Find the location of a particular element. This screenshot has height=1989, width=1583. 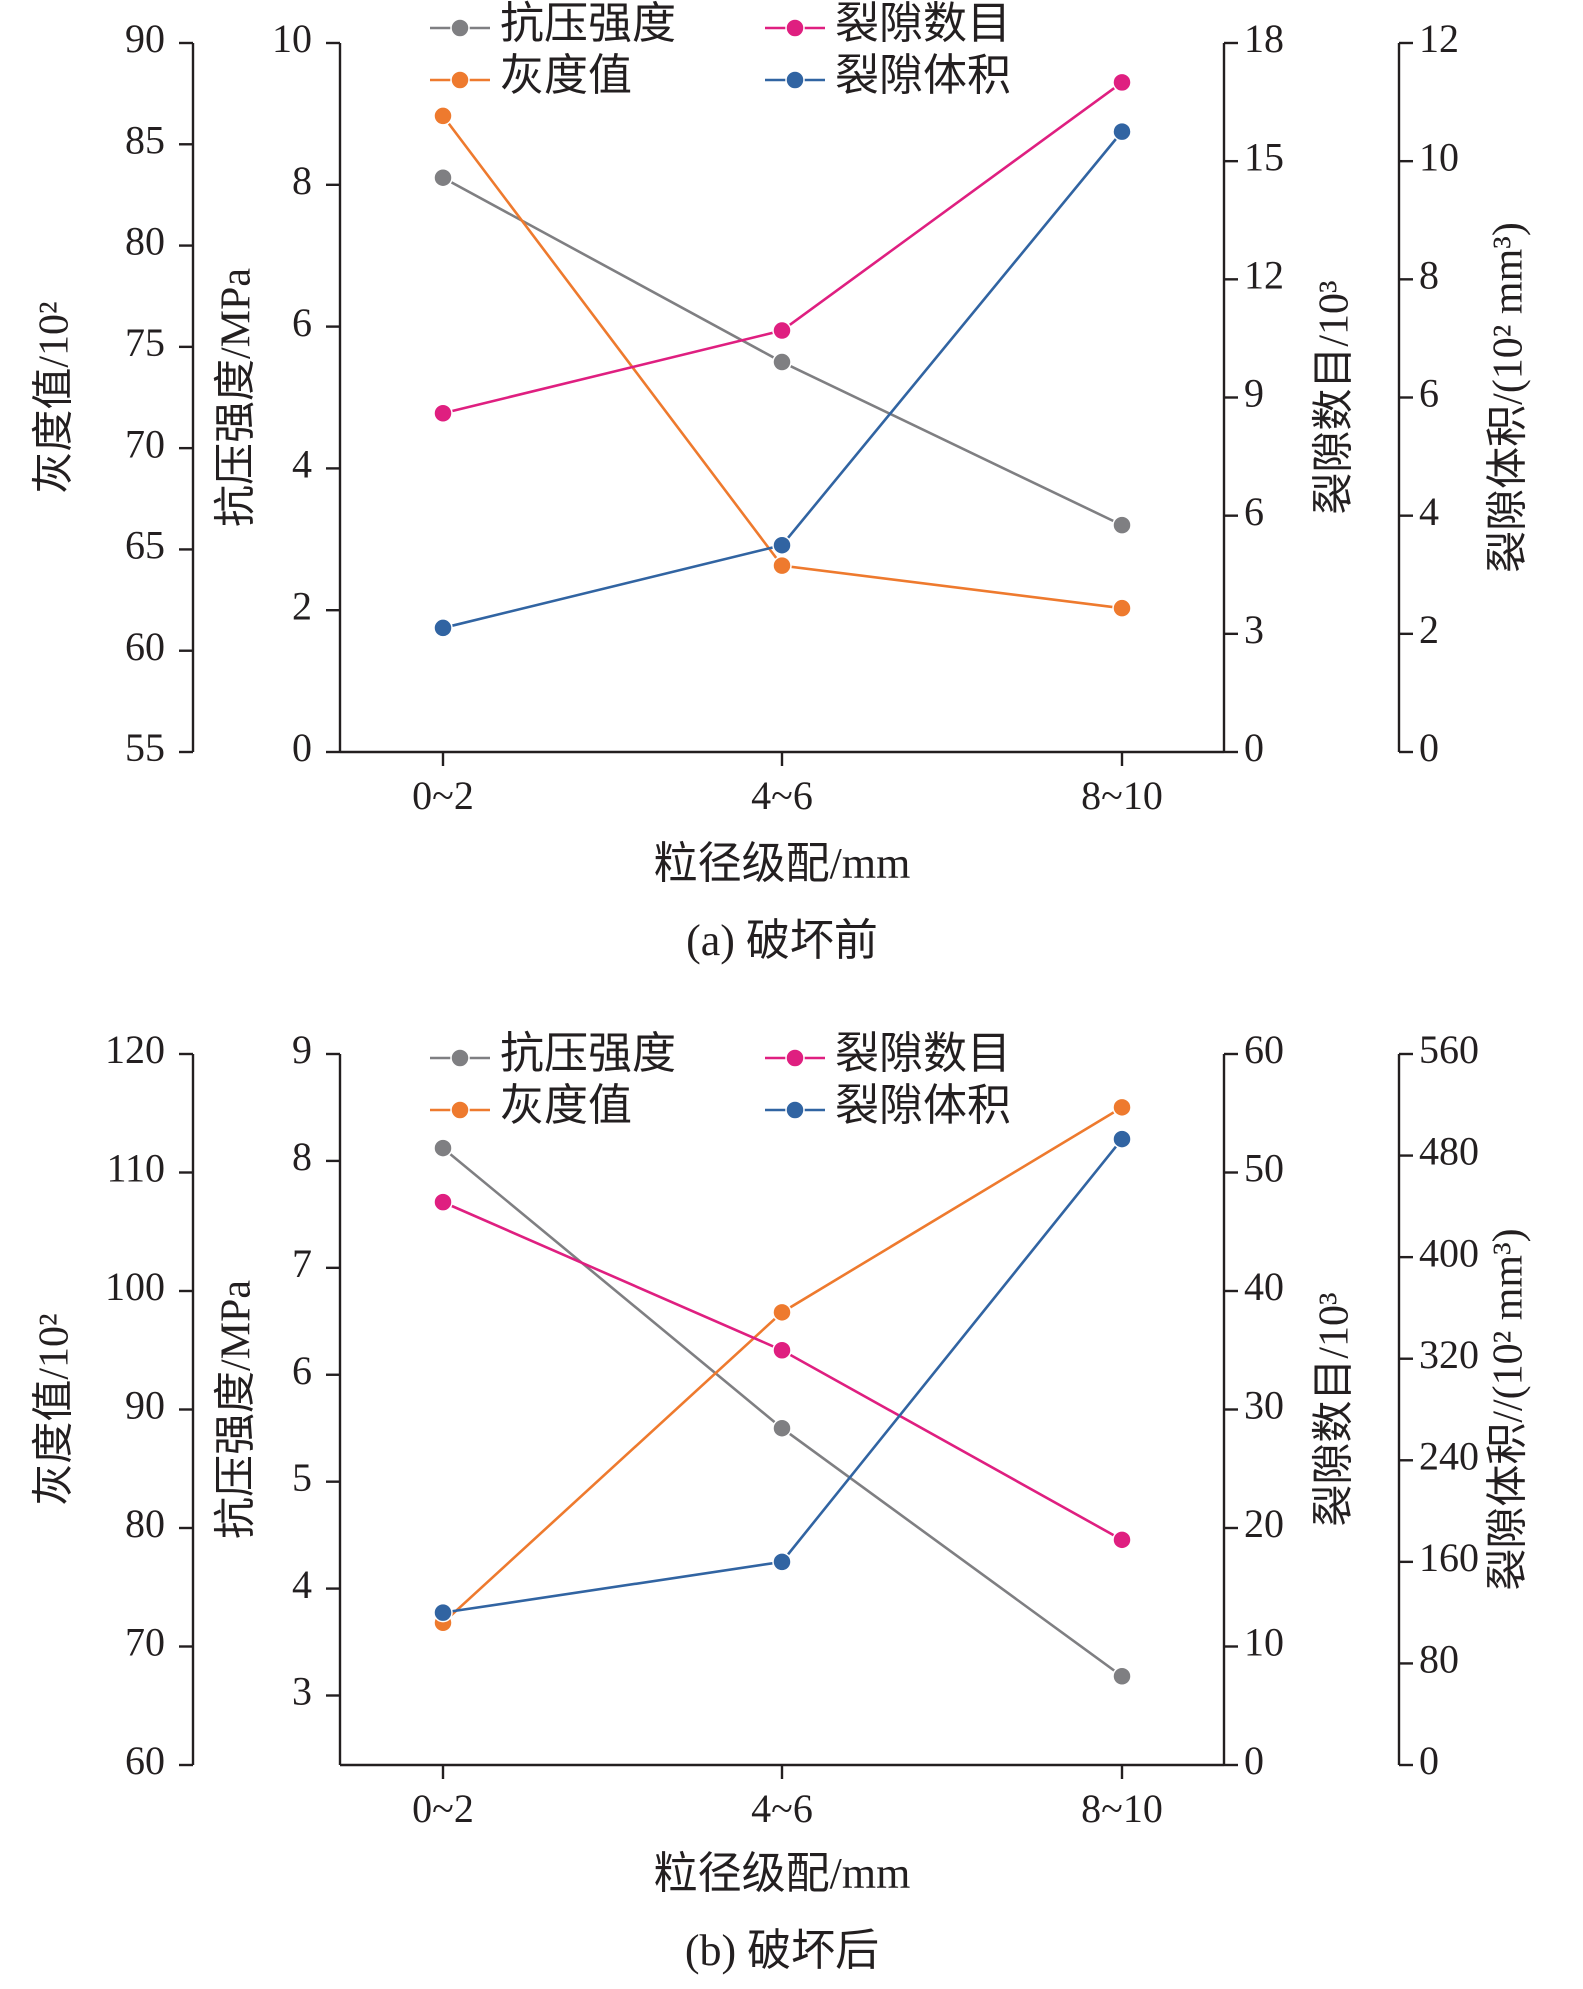

count-tick-label: 6 is located at coordinates (1254, 511).